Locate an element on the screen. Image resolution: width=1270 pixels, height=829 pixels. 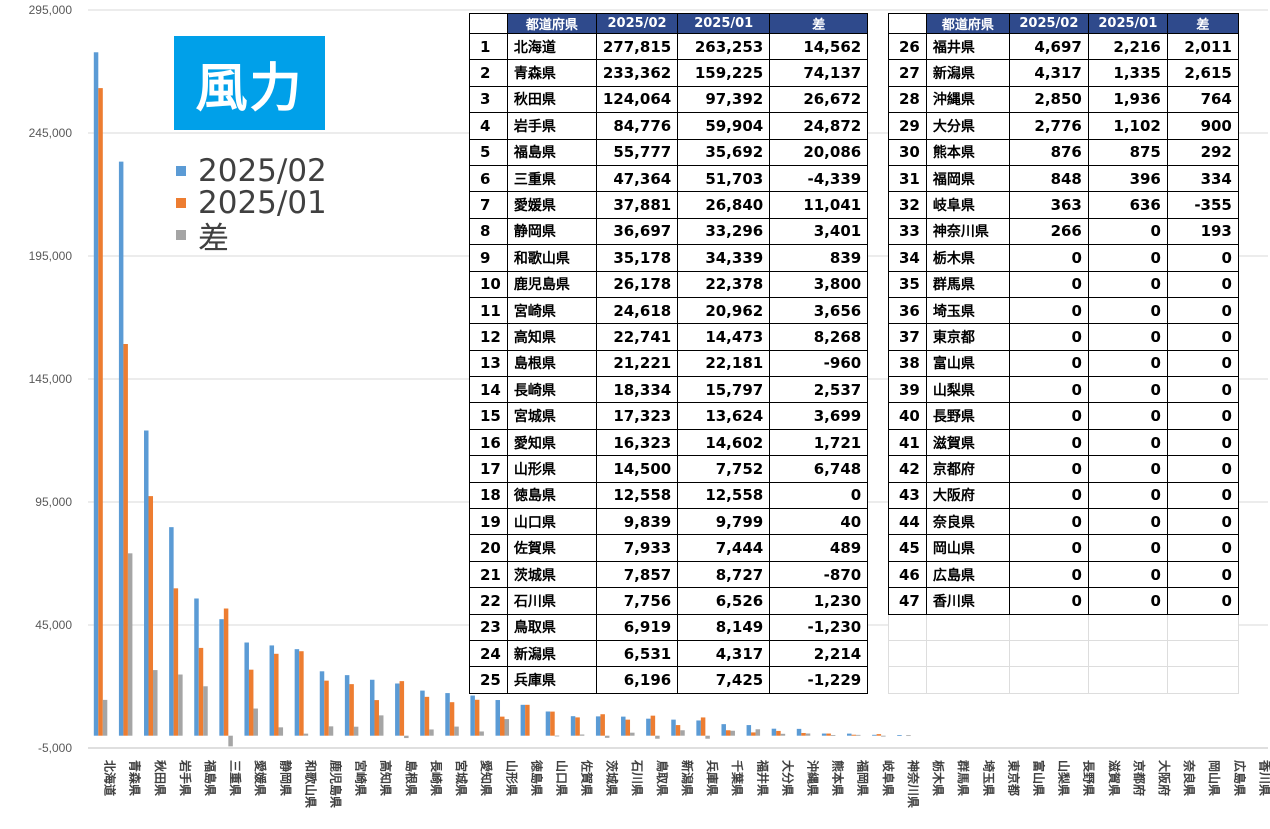
cell-v1: 16,323 is located at coordinates (637, 442).